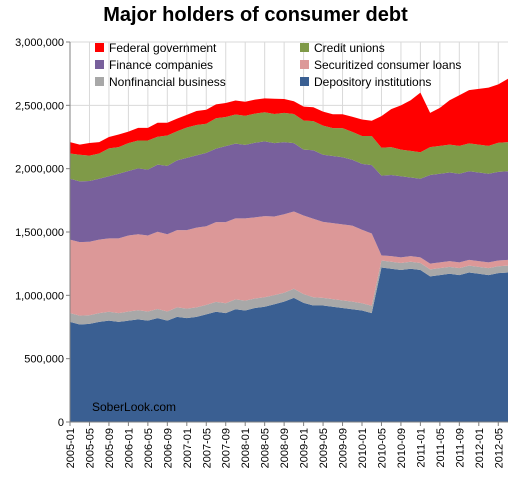 The height and width of the screenshot is (481, 511). Describe the element at coordinates (129, 448) in the screenshot. I see `x-tick-label: 2006-01` at that location.